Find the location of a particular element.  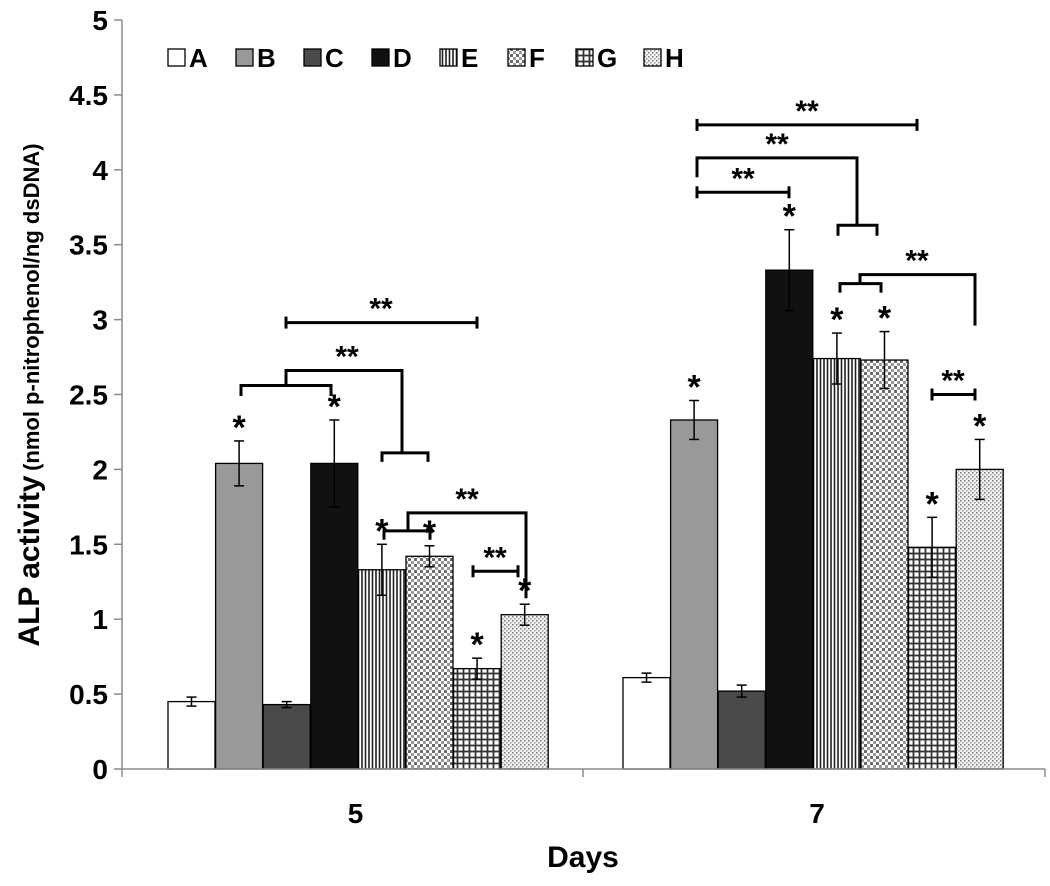

bracket-d5-bd is located at coordinates (286, 390).